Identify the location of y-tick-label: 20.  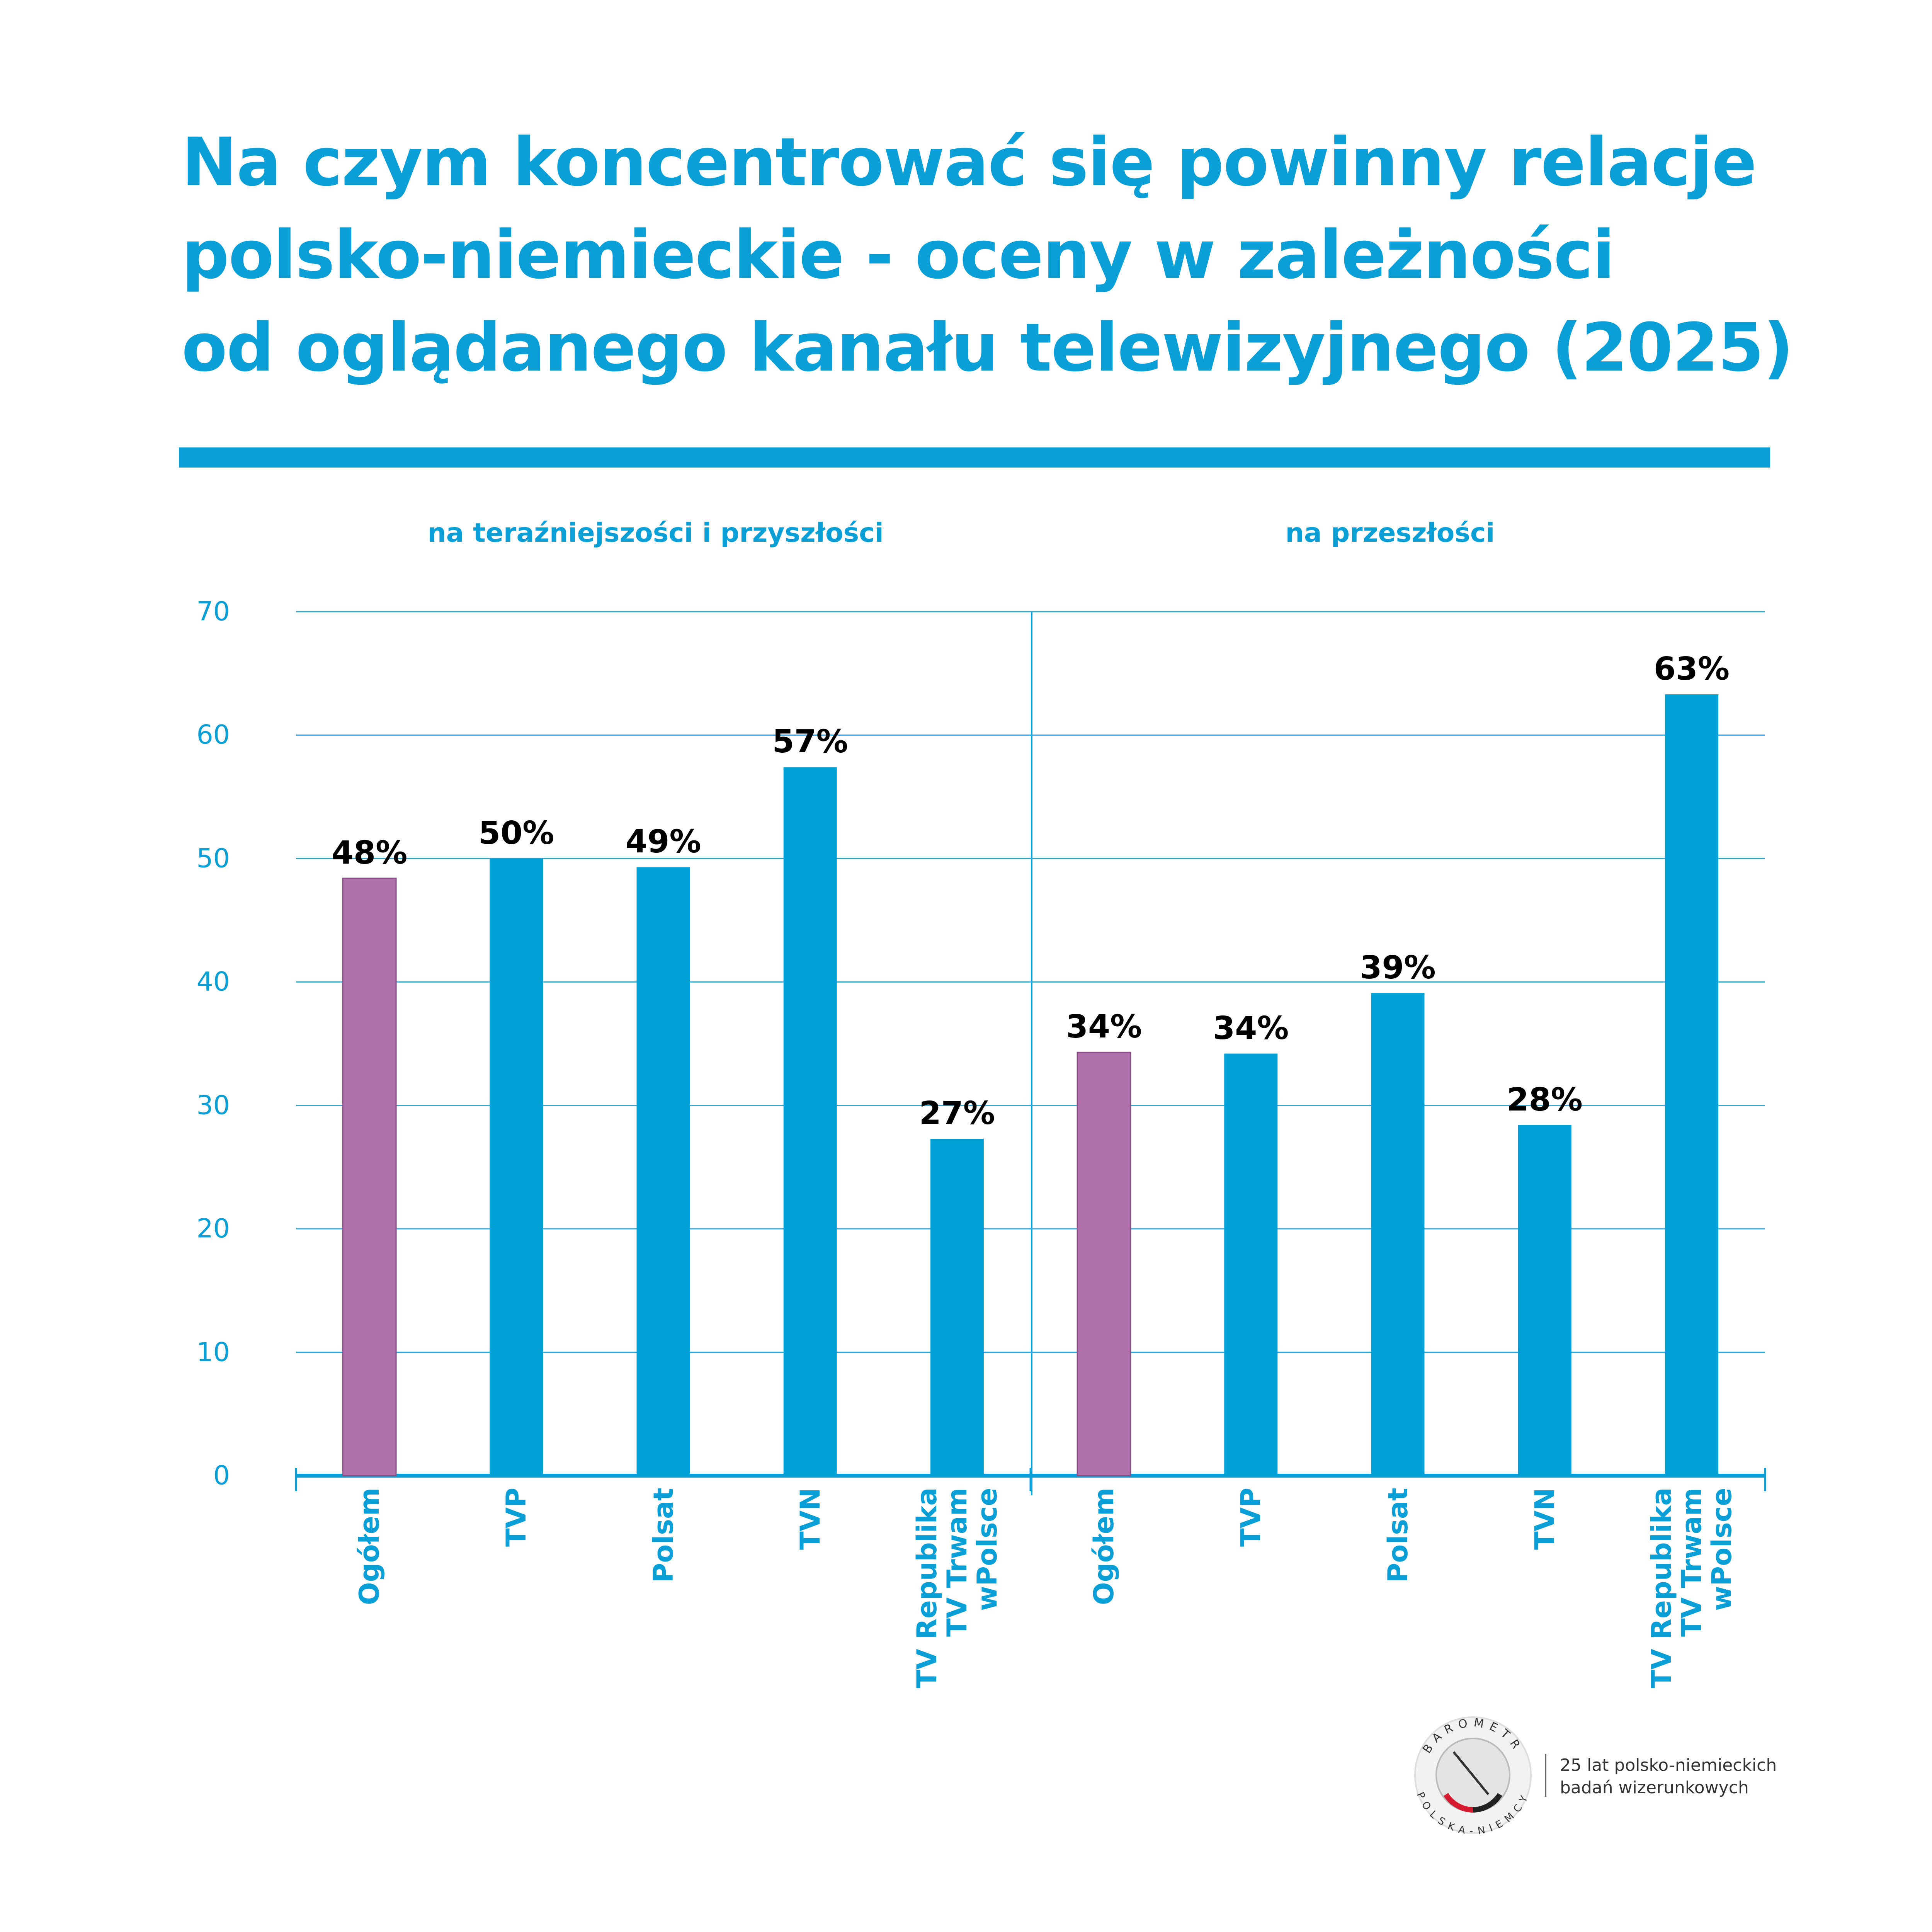
(213, 1228).